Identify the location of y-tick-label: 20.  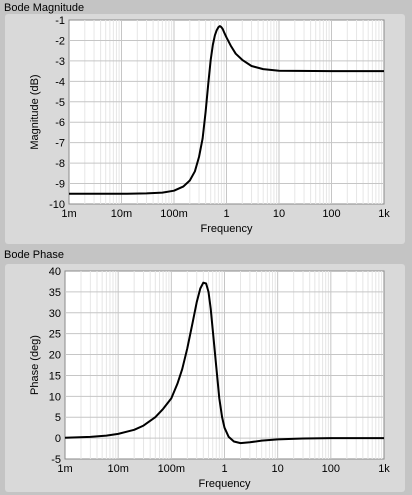
(55, 356).